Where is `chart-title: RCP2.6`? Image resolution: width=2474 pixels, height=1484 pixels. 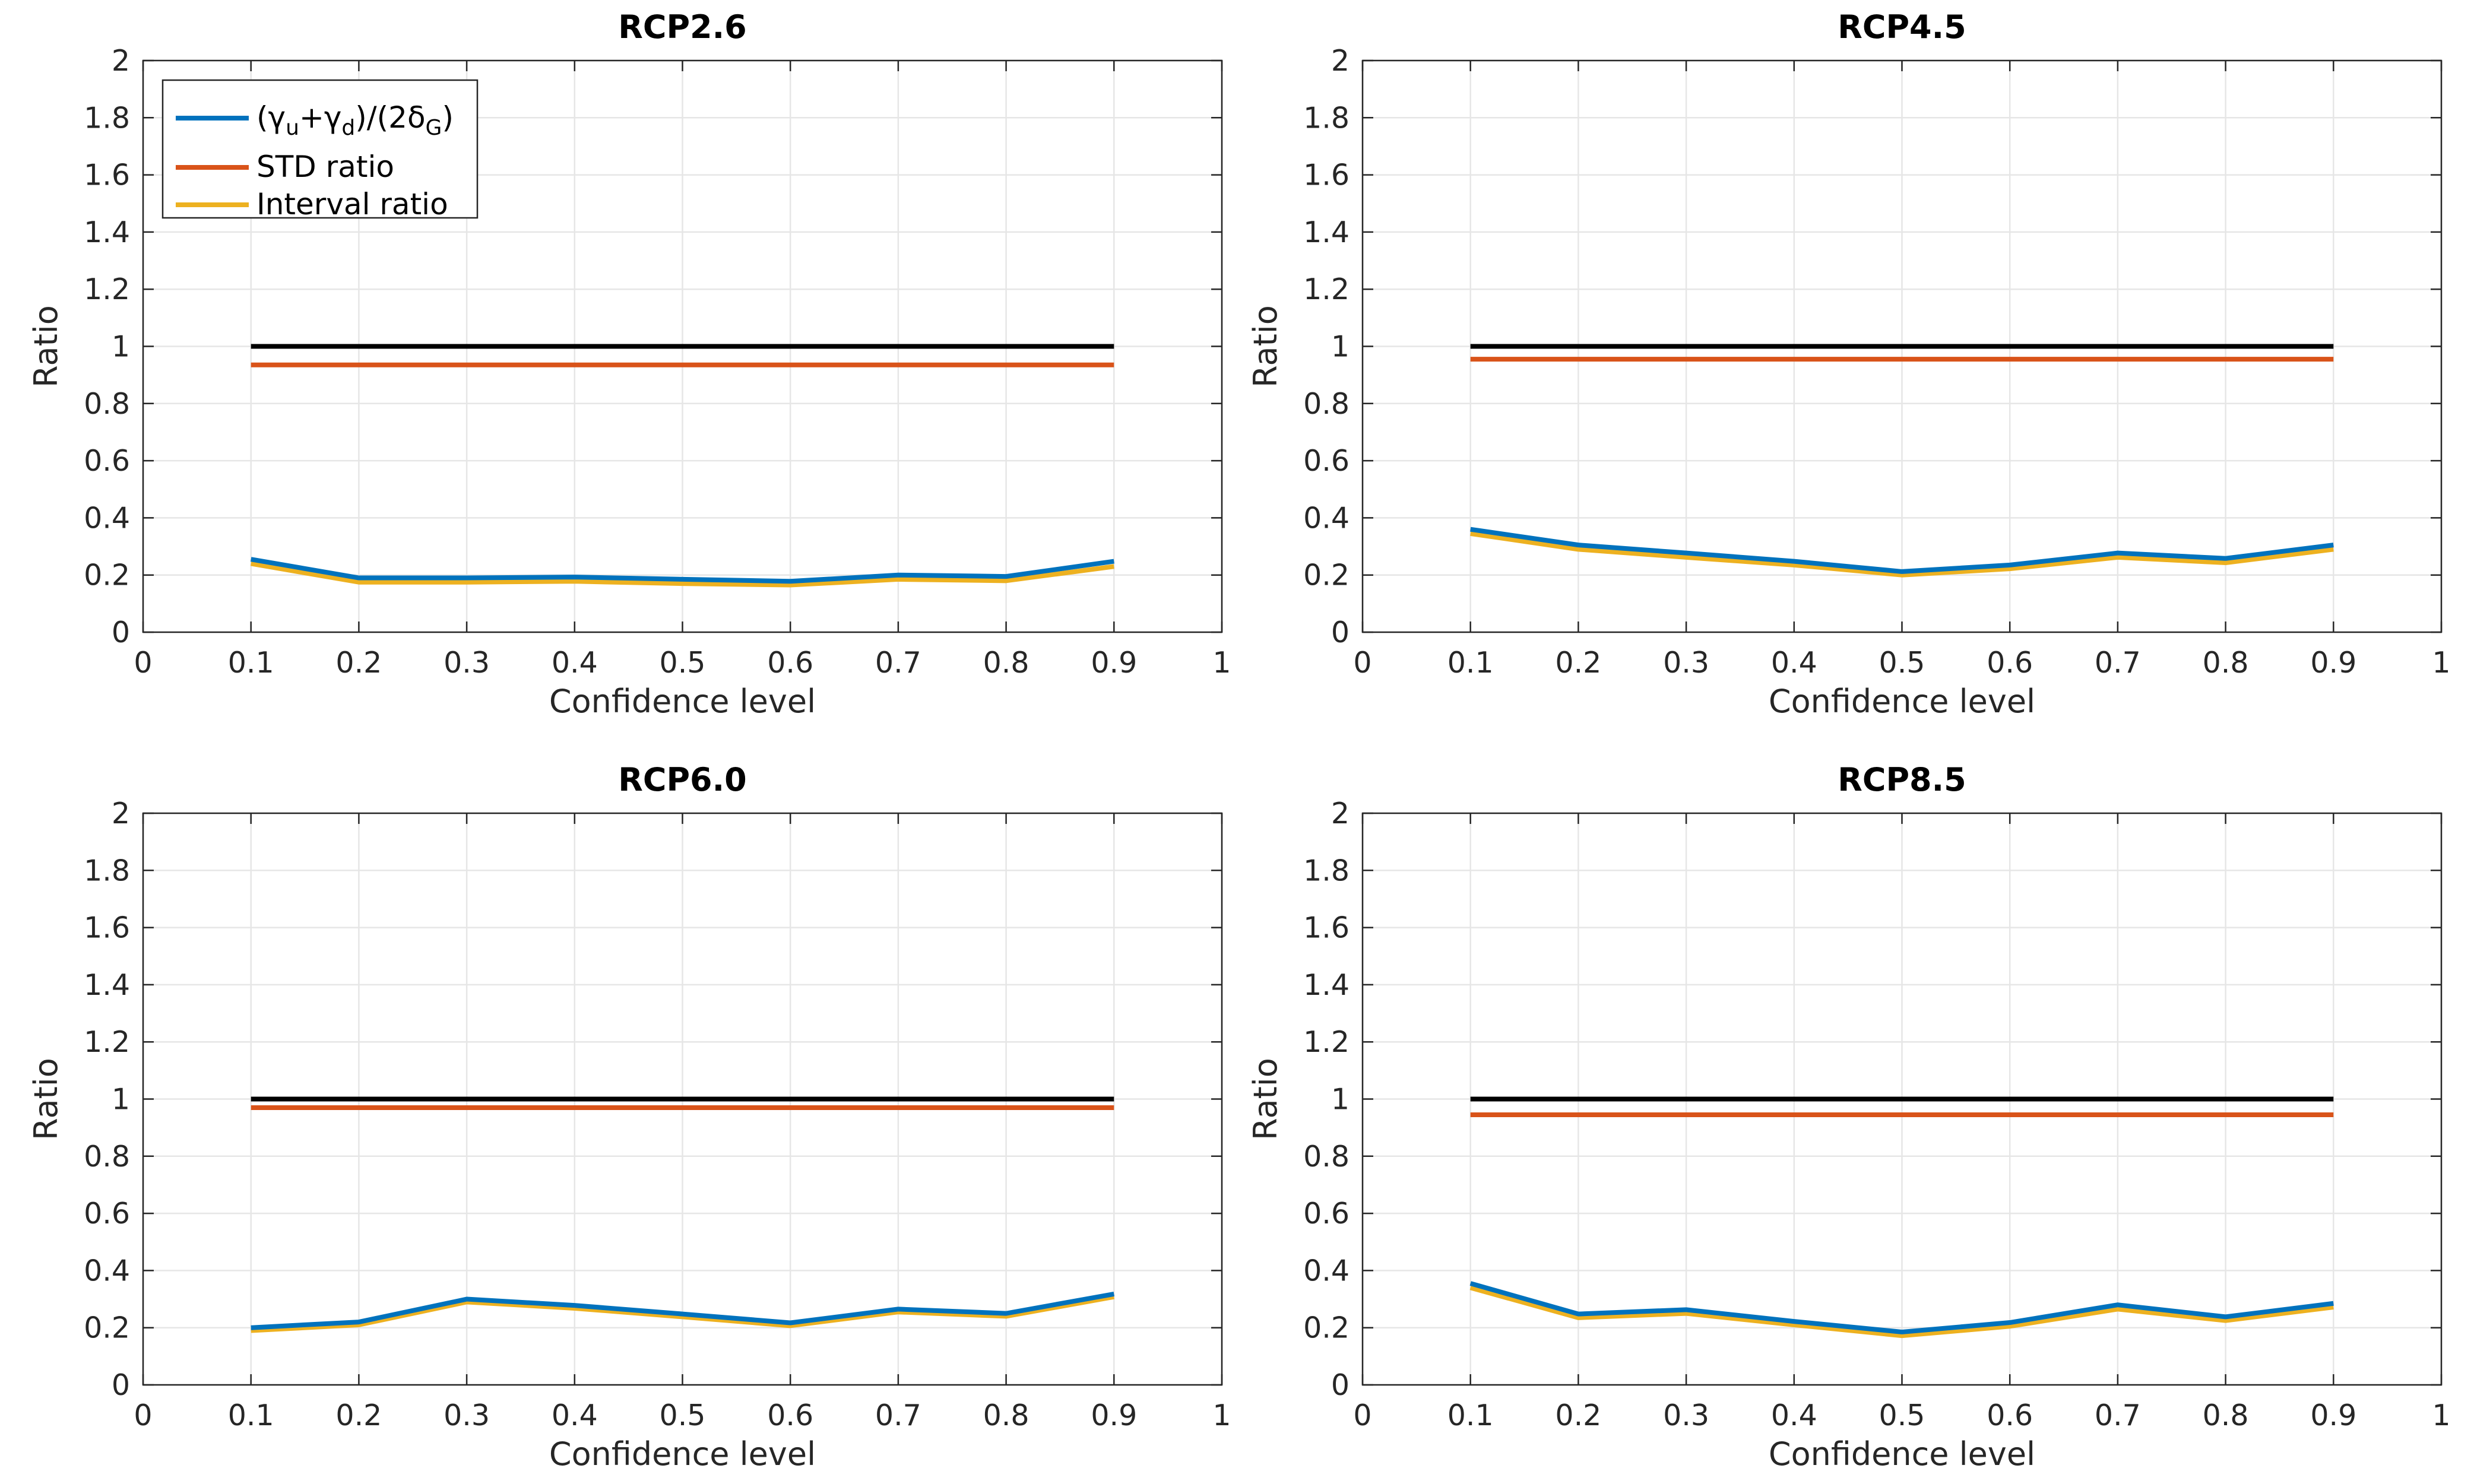
chart-title: RCP2.6 is located at coordinates (682, 27).